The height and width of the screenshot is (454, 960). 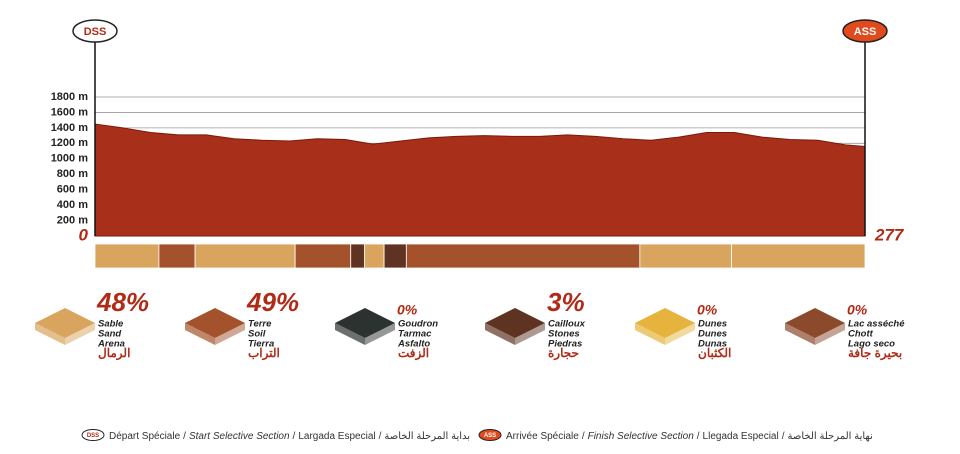 What do you see at coordinates (114, 353) in the screenshot?
I see `surface-name: الرمال` at bounding box center [114, 353].